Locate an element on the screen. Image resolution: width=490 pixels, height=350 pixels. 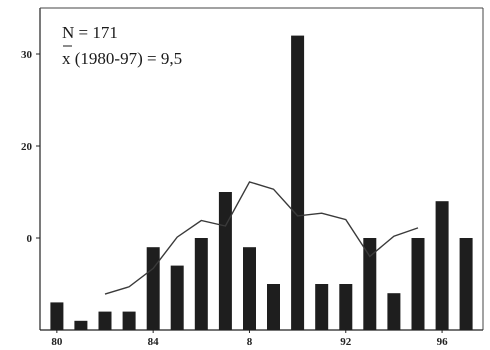
bar-1992 is located at coordinates (346, 307).